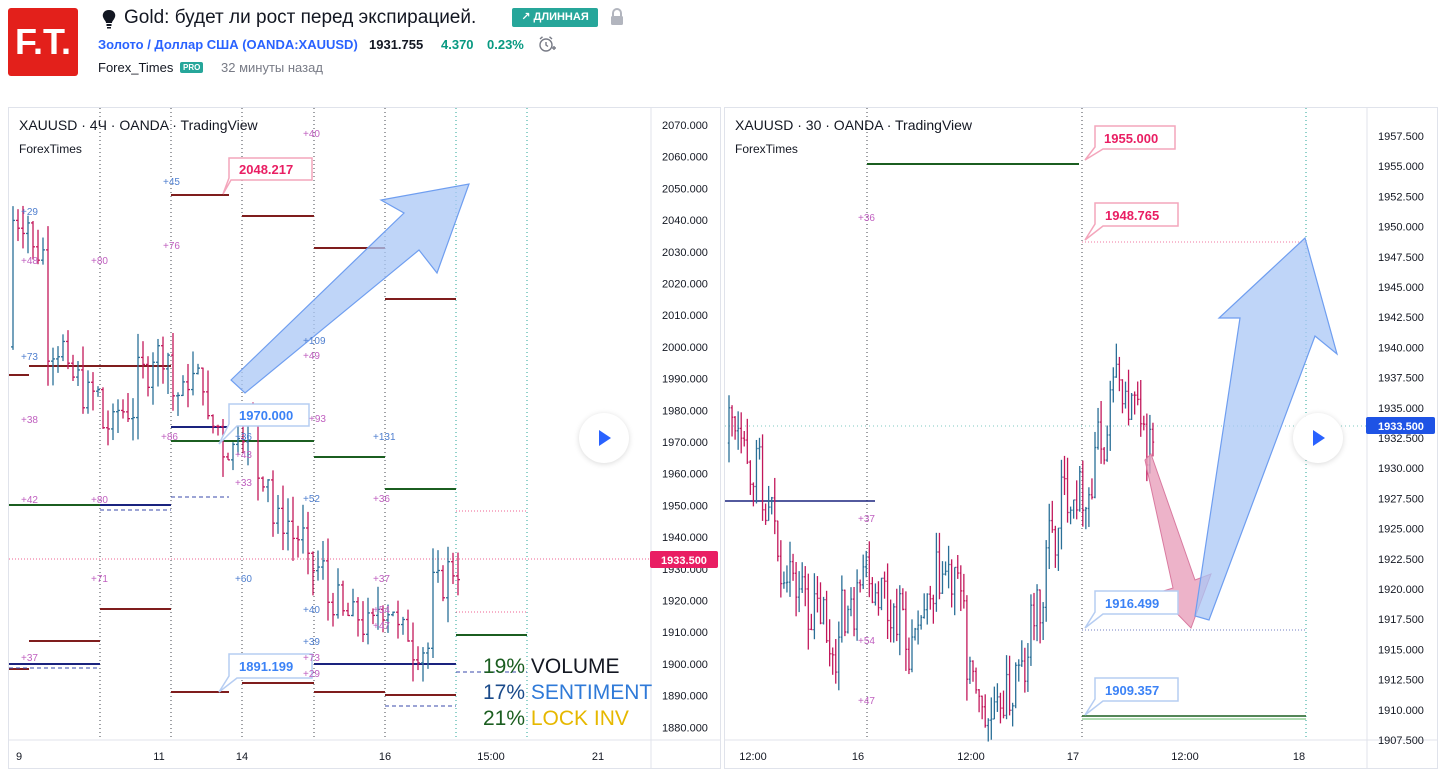  What do you see at coordinates (1401, 137) in the screenshot?
I see `price-axis-label: 1957.500` at bounding box center [1401, 137].